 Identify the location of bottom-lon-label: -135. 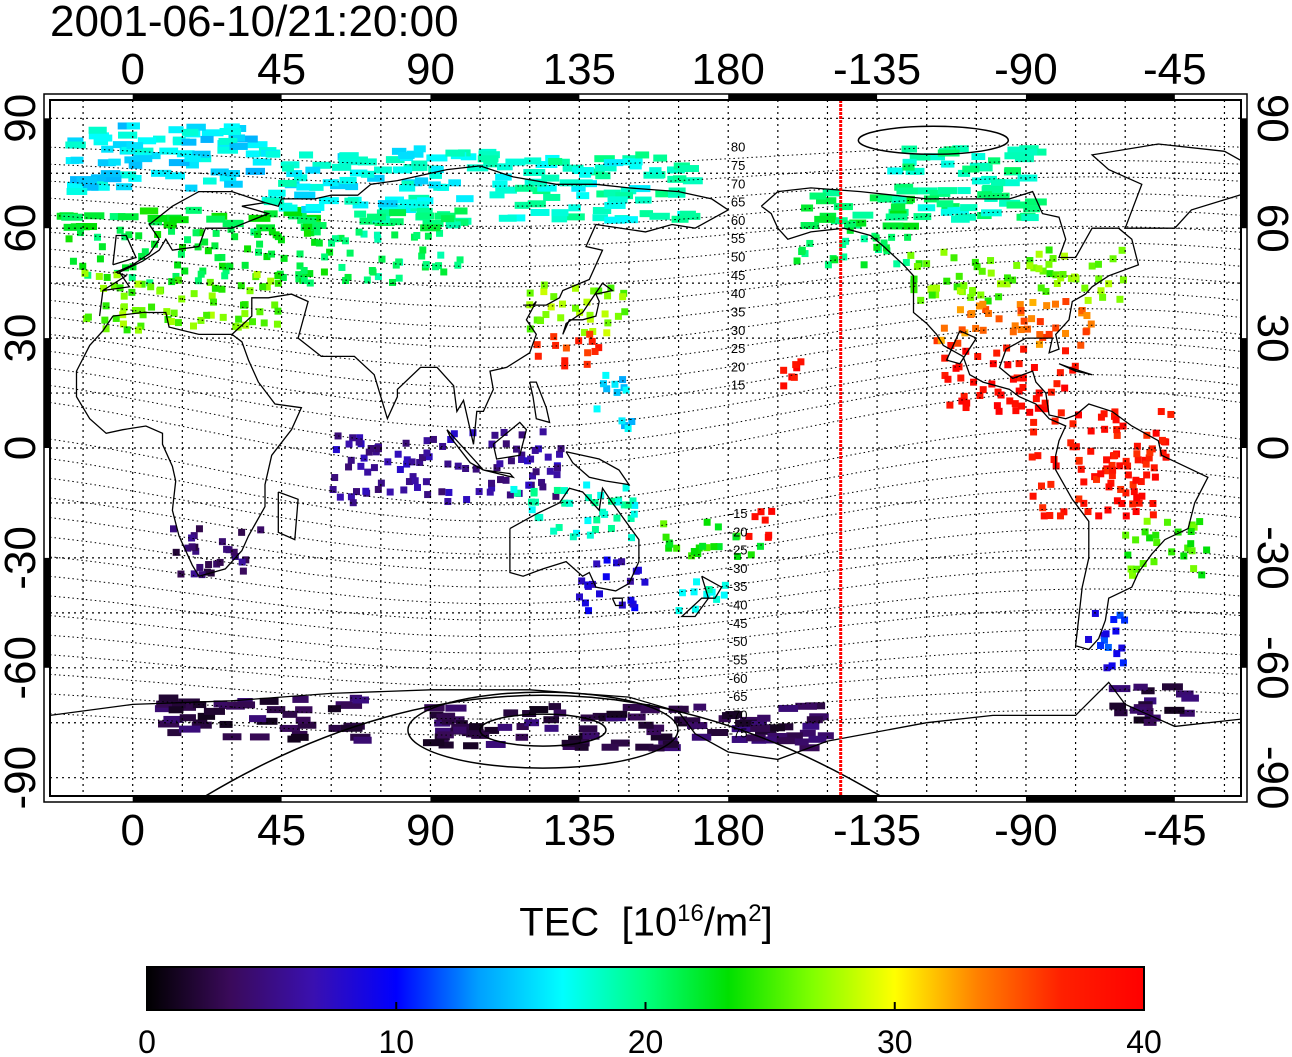
(877, 830).